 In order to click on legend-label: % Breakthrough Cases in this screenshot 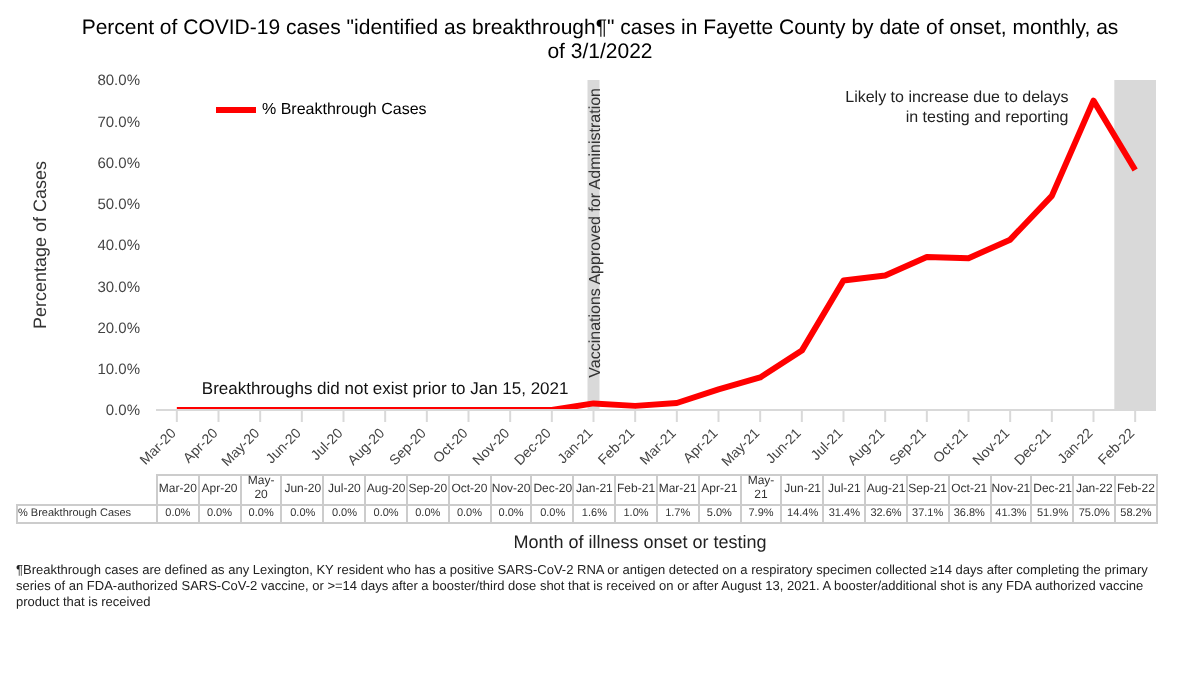, I will do `click(344, 109)`.